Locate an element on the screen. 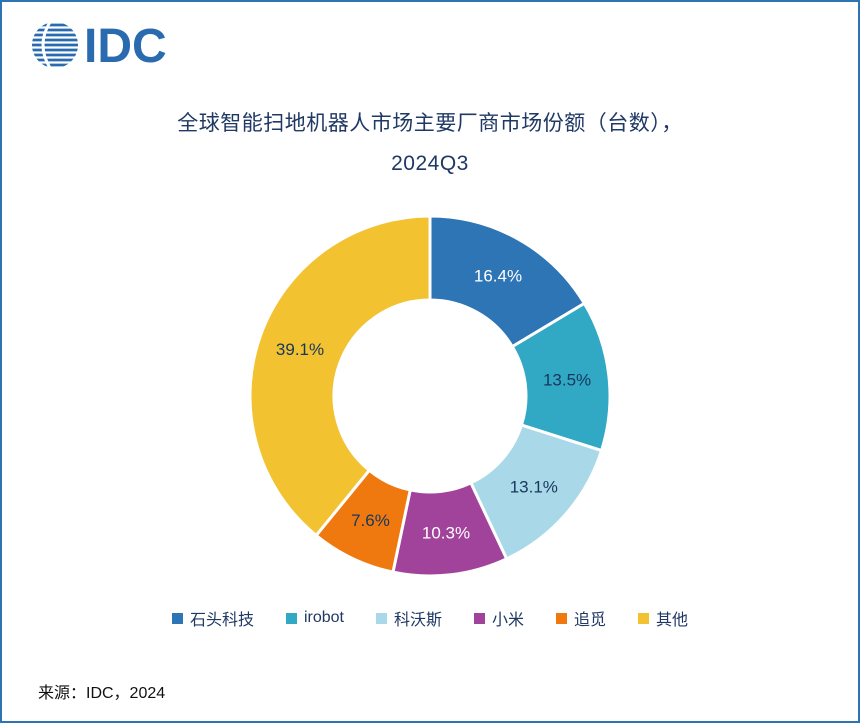  donut-slice-value-label: 13.1% is located at coordinates (534, 486).